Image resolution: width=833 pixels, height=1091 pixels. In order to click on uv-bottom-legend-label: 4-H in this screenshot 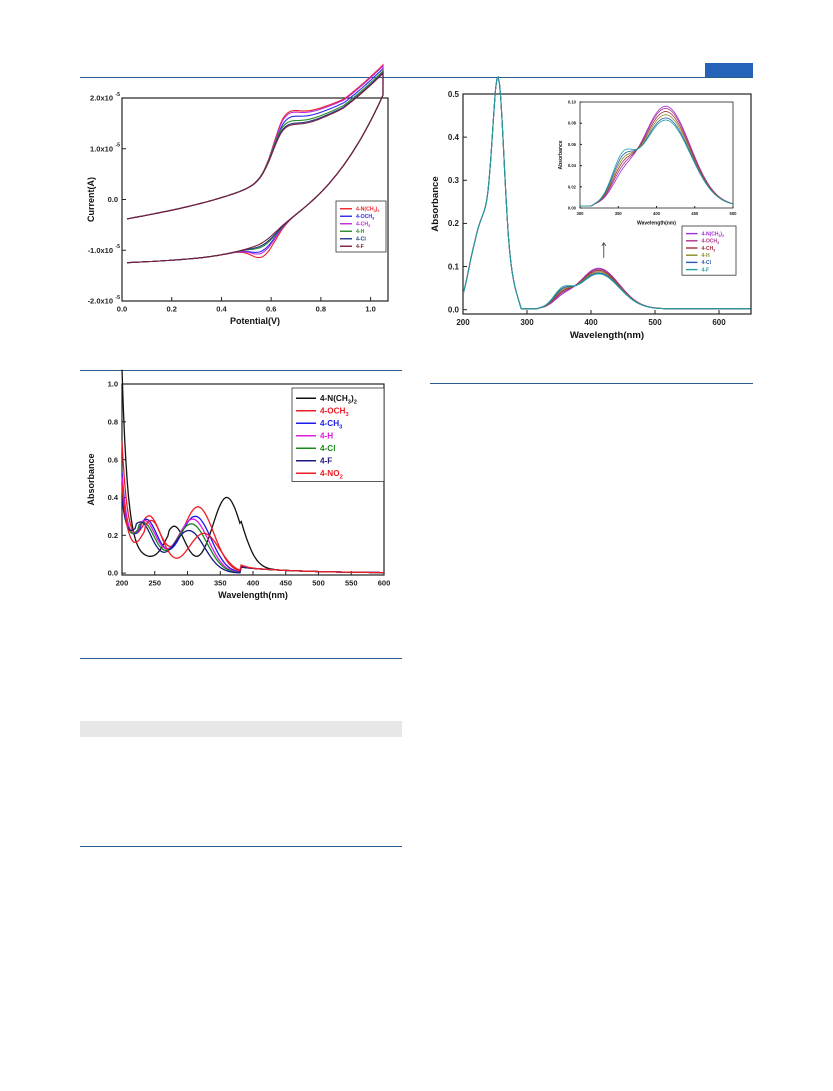, I will do `click(326, 436)`.